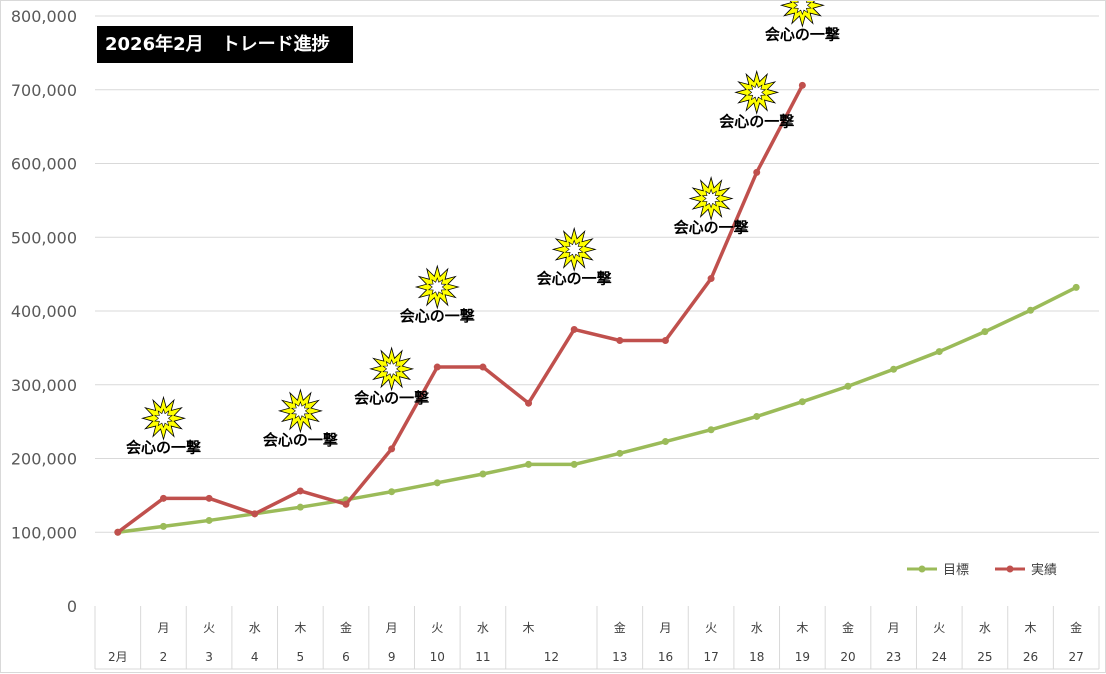 This screenshot has height=674, width=1106. I want to click on day-label: 2月, so click(118, 657).